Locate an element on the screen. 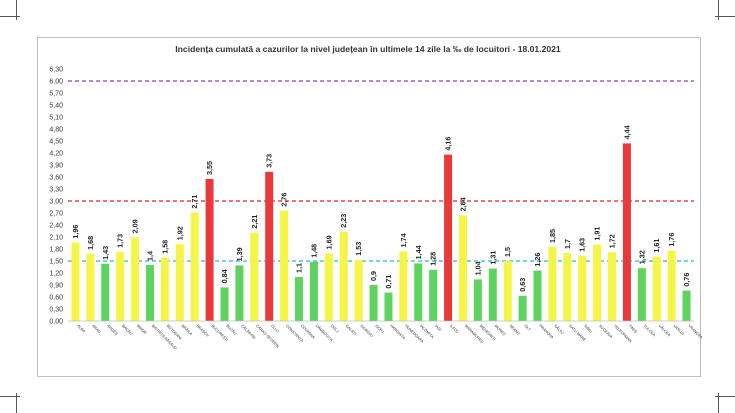  x-tick-label: VRANCEA is located at coordinates (695, 332).